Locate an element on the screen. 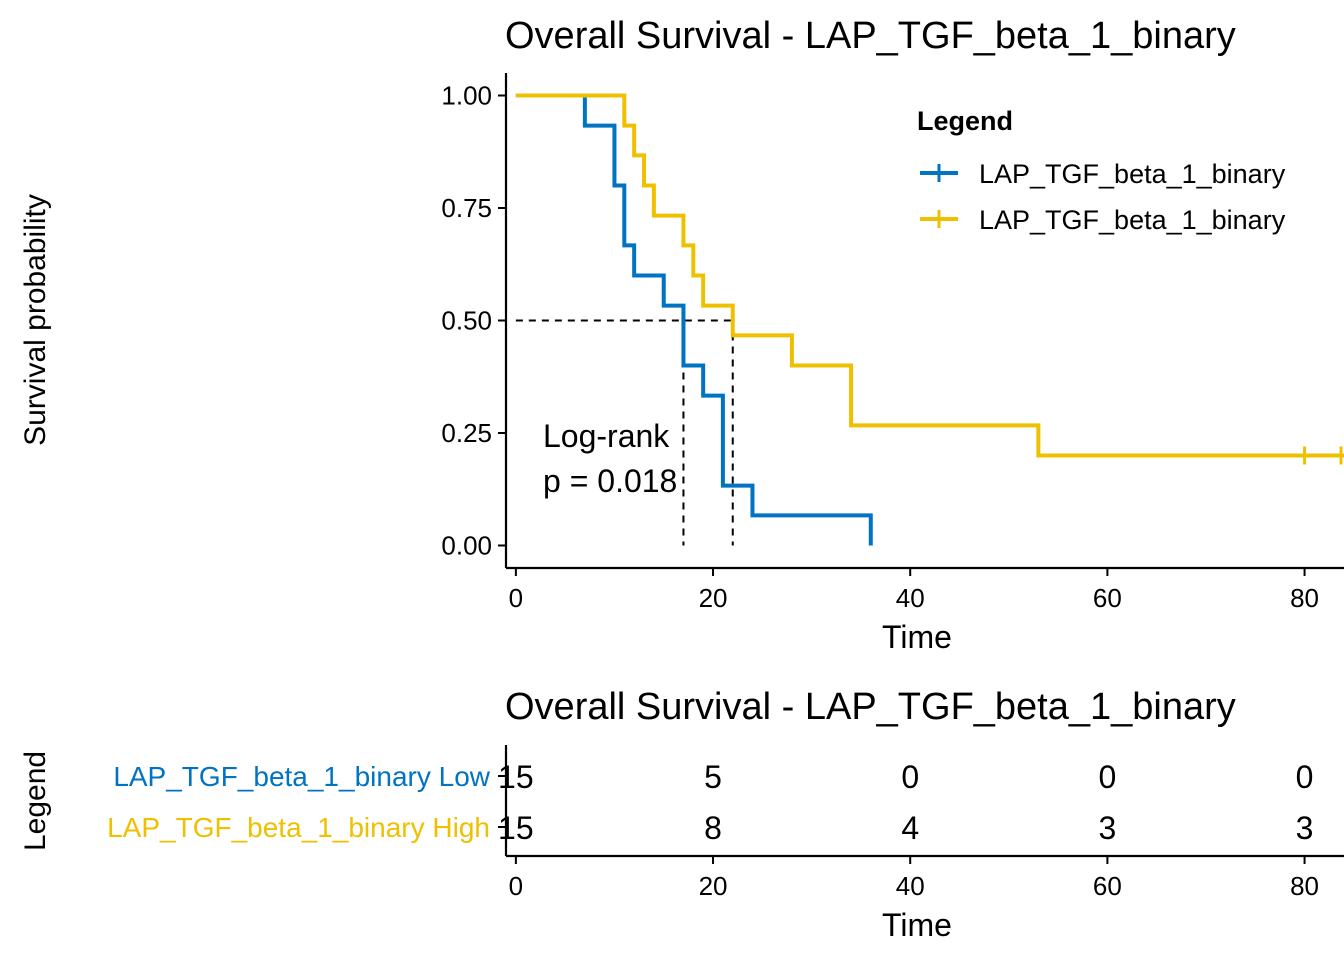 This screenshot has width=1344, height=960. legend-label-high: LAP_TGF_beta_1_binary is located at coordinates (1132, 220).